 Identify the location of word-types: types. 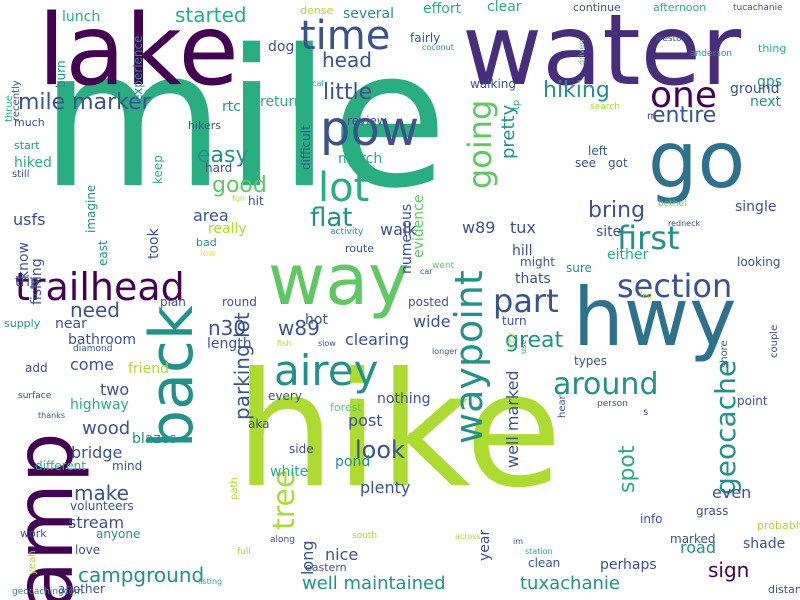
(591, 361).